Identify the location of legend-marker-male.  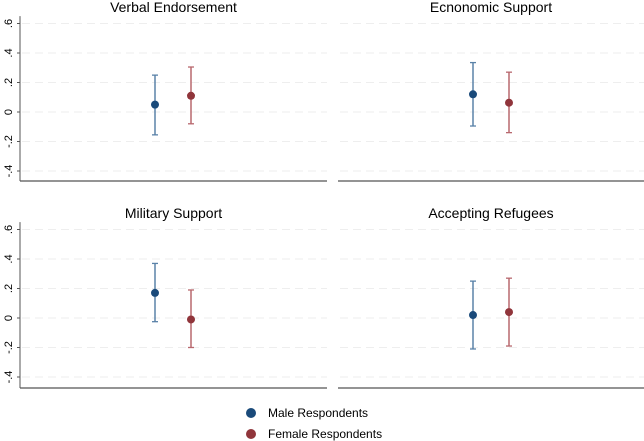
(251, 413).